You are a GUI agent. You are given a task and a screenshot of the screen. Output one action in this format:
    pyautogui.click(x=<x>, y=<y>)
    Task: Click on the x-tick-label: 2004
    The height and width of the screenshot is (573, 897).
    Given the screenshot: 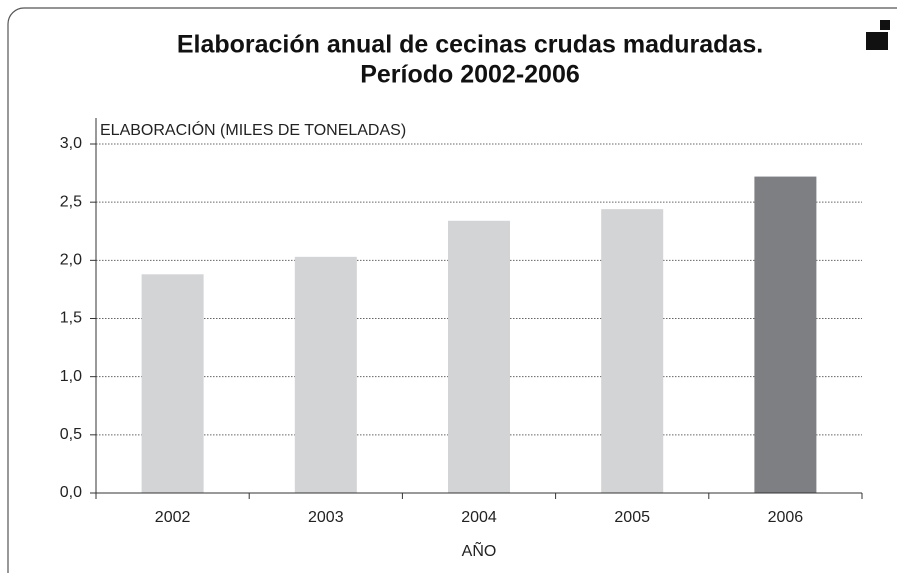 What is the action you would take?
    pyautogui.click(x=479, y=517)
    